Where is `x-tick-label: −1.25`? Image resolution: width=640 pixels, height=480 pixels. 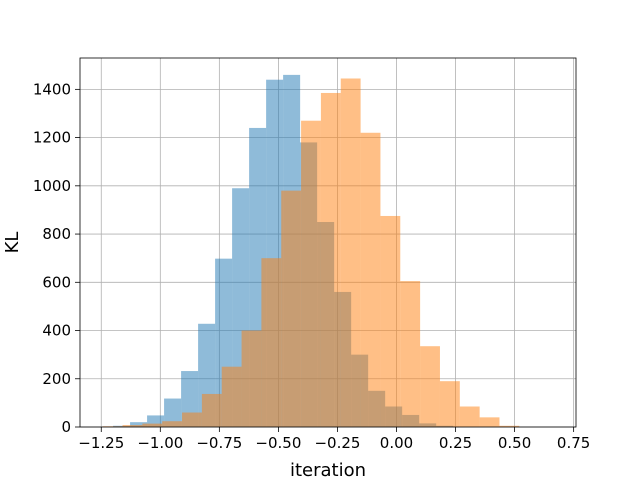 x-tick-label: −1.25 is located at coordinates (101, 443).